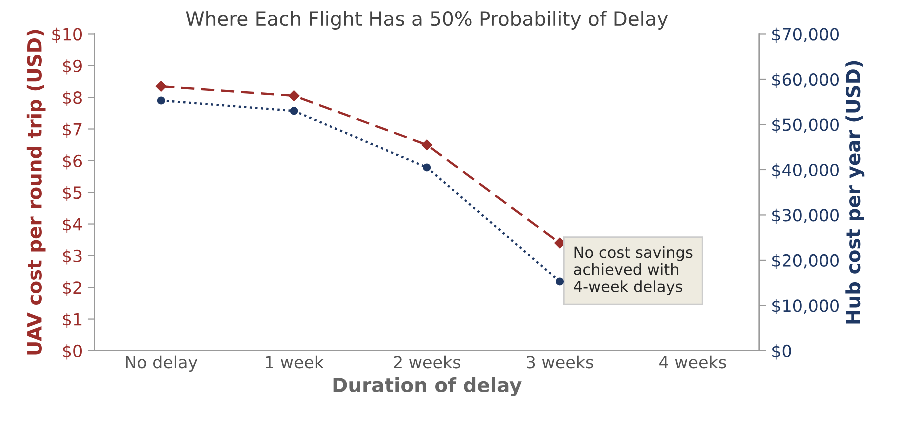  What do you see at coordinates (560, 362) in the screenshot?
I see `x-tick-label: 3 weeks` at bounding box center [560, 362].